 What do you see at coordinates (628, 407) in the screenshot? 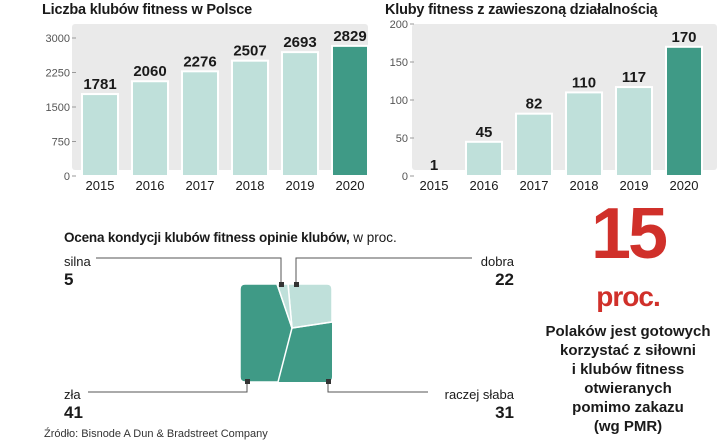
I see `highlight-line: pomimo zakazu` at bounding box center [628, 407].